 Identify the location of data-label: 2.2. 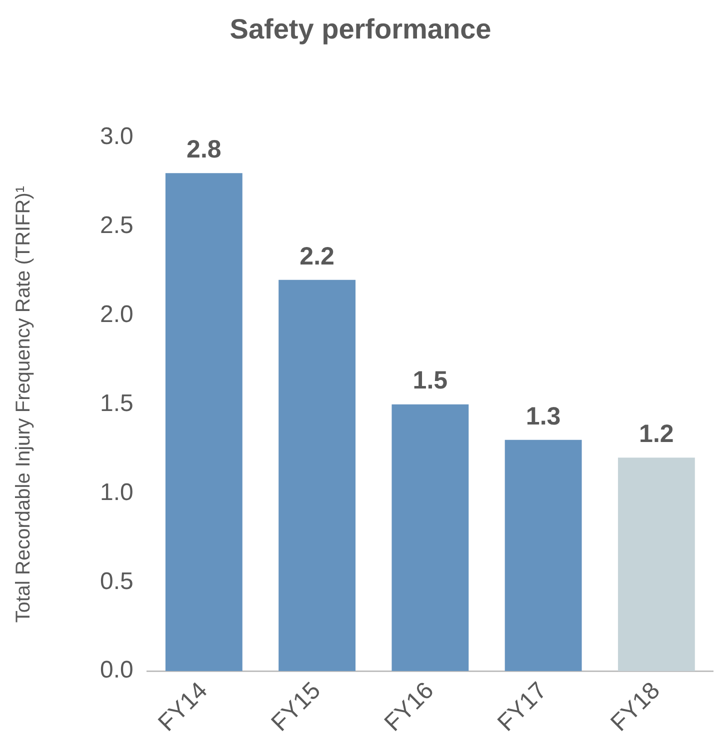
(317, 256).